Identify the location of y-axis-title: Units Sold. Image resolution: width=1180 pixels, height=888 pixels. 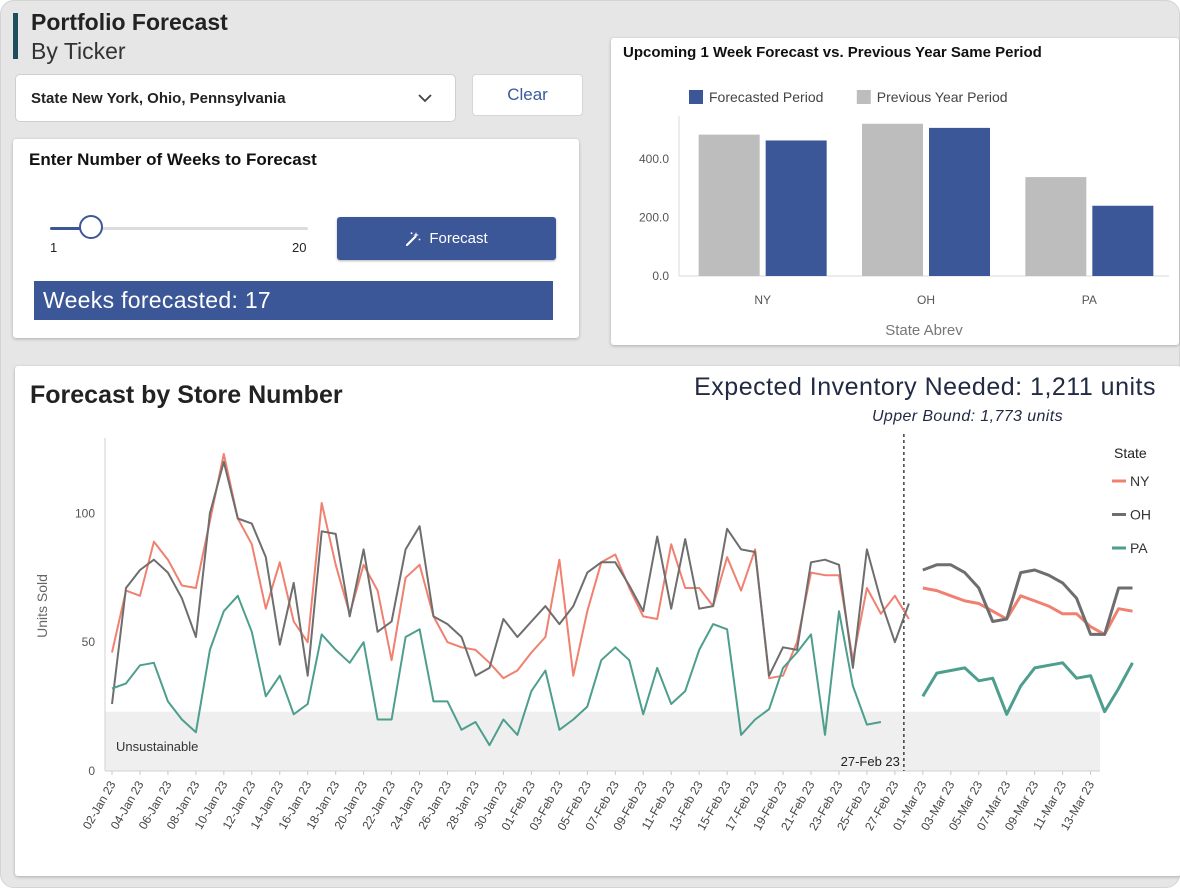
(42, 606).